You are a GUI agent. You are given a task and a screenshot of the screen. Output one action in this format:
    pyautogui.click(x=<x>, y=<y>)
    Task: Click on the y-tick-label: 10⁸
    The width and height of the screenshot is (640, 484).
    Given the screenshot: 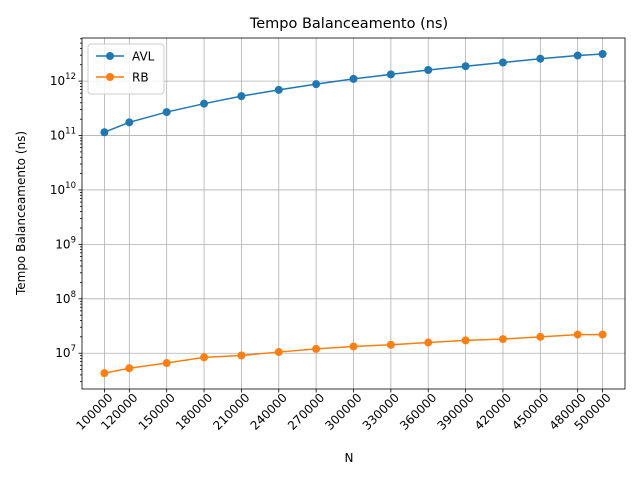 What is the action you would take?
    pyautogui.click(x=65, y=298)
    